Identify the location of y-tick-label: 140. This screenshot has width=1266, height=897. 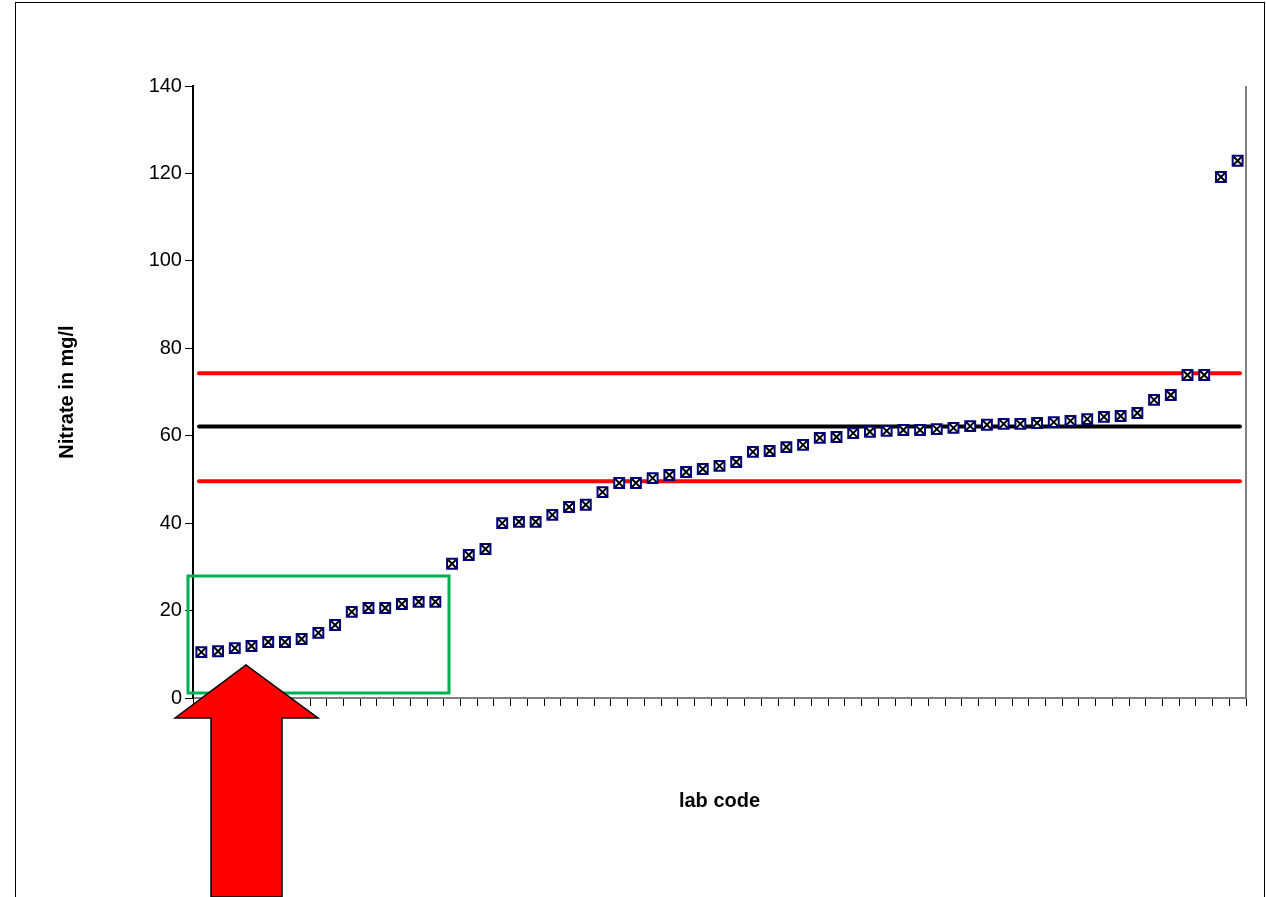
(165, 84).